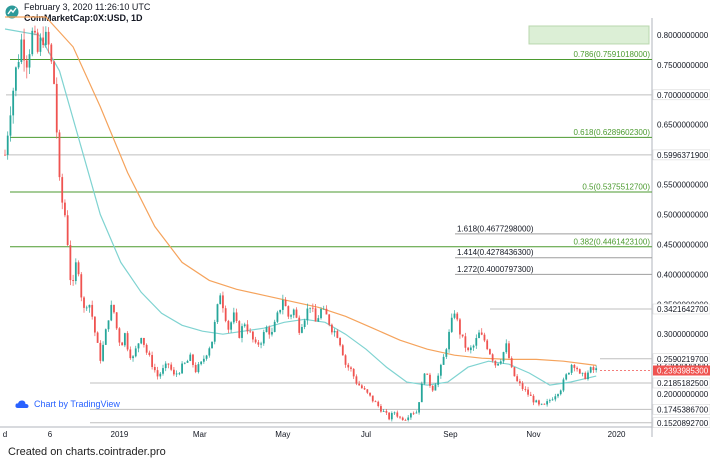 Image resolution: width=710 pixels, height=460 pixels. What do you see at coordinates (87, 7) in the screenshot?
I see `chart-date: February 3, 2020 11:26:10 UTC` at bounding box center [87, 7].